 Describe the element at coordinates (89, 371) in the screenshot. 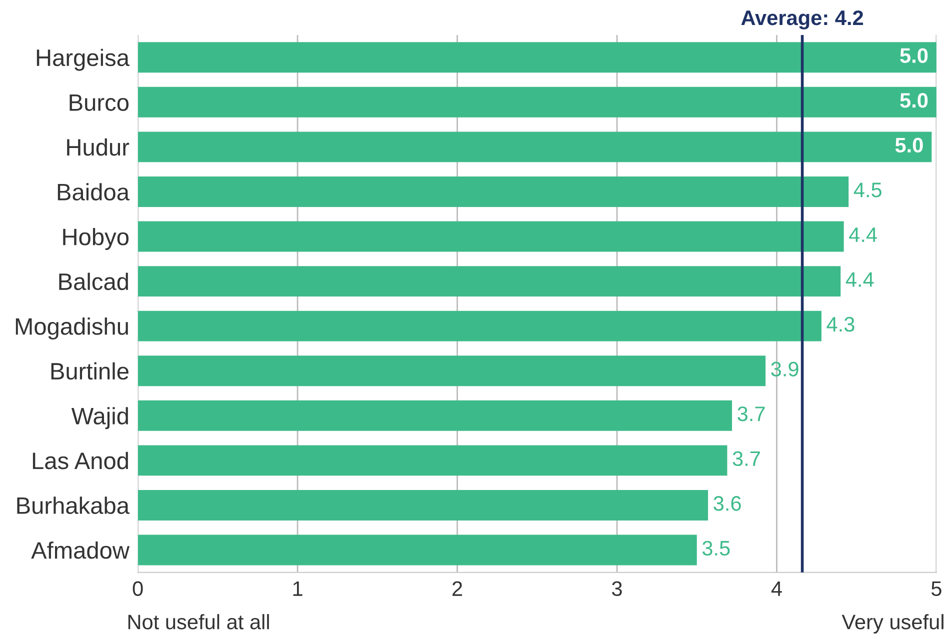

I see `y-tick-label: Burtinle` at that location.